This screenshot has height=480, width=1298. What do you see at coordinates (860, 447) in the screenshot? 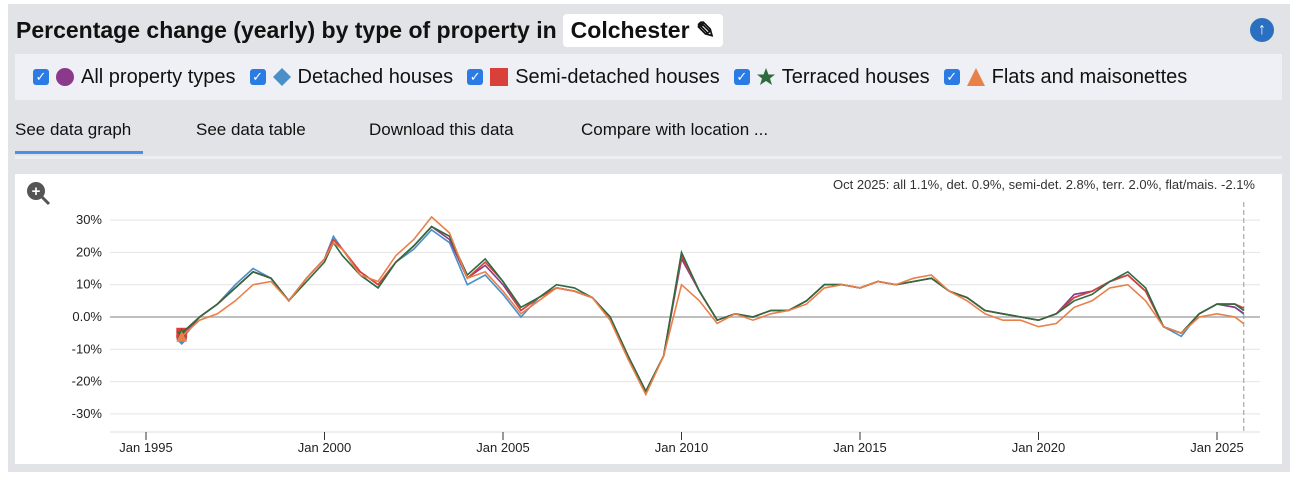
I see `x-tick-label: Jan 2015` at bounding box center [860, 447].